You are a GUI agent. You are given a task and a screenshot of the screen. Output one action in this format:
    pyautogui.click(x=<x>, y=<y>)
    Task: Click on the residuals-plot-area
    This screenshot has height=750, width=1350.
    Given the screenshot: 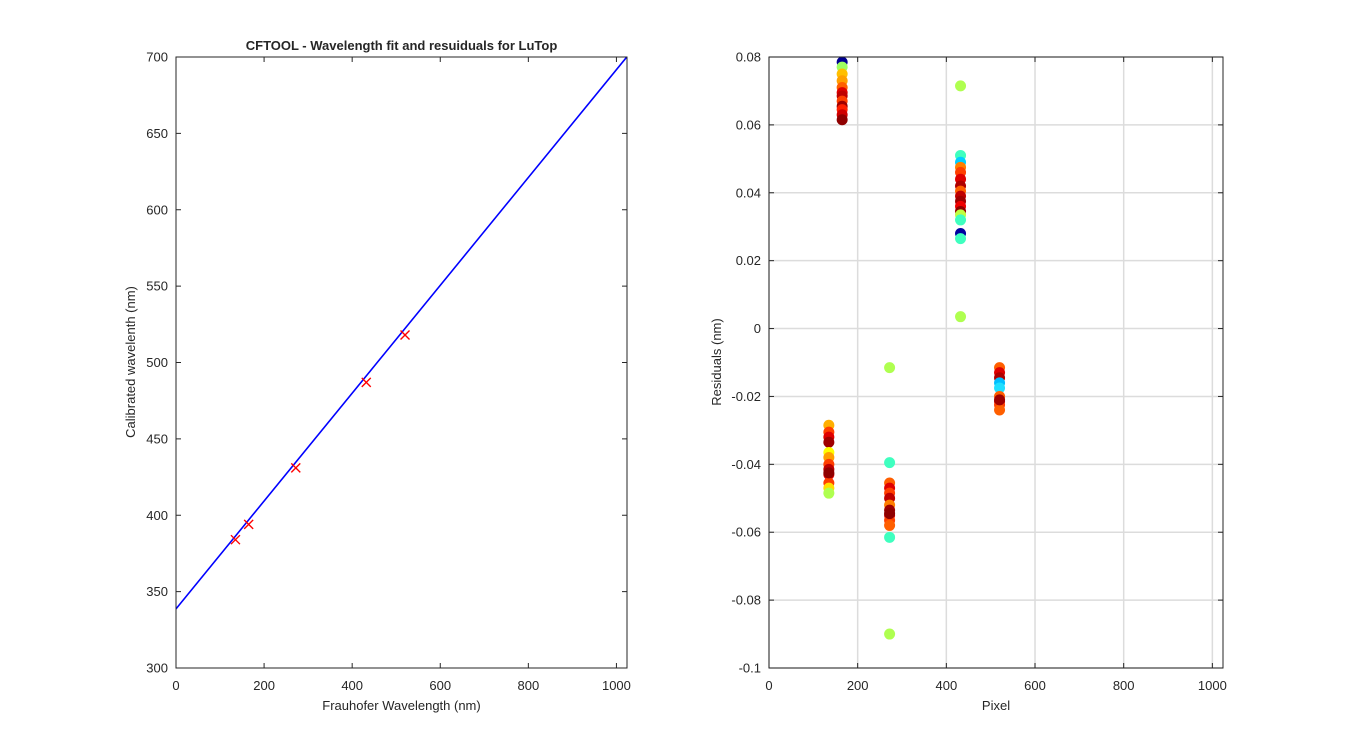 What is the action you would take?
    pyautogui.click(x=914, y=348)
    